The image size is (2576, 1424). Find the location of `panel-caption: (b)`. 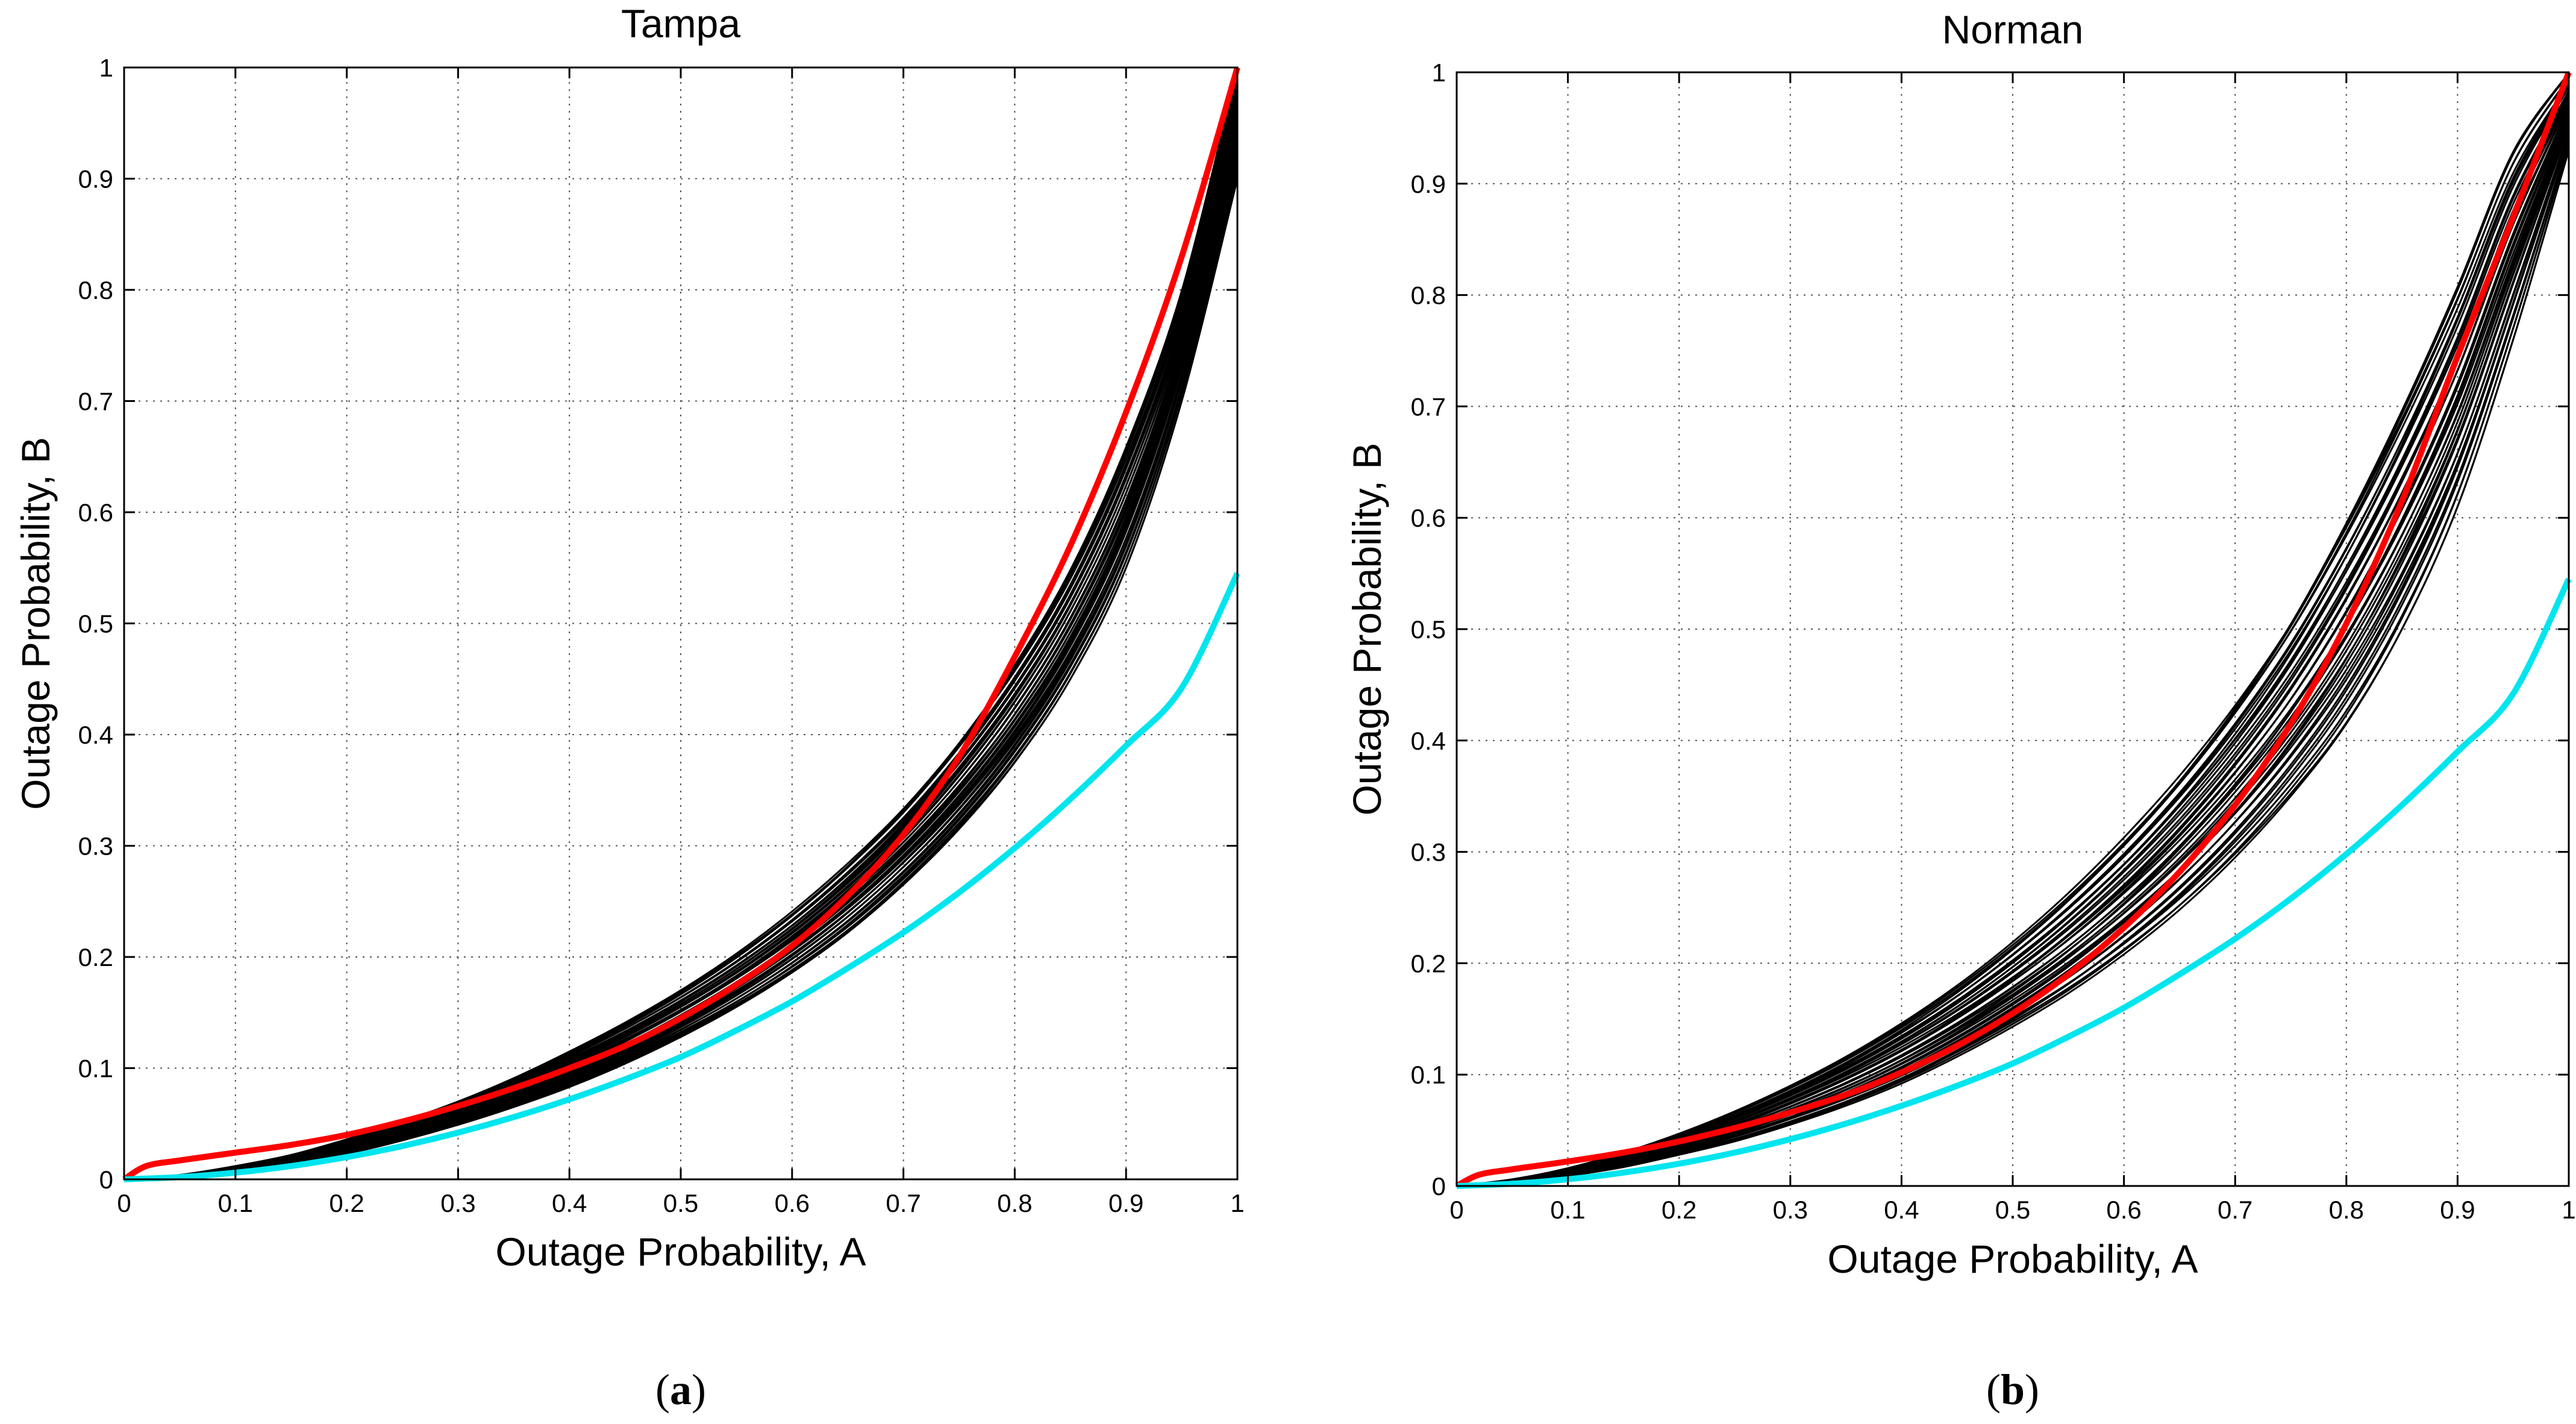

panel-caption: (b) is located at coordinates (2013, 1390).